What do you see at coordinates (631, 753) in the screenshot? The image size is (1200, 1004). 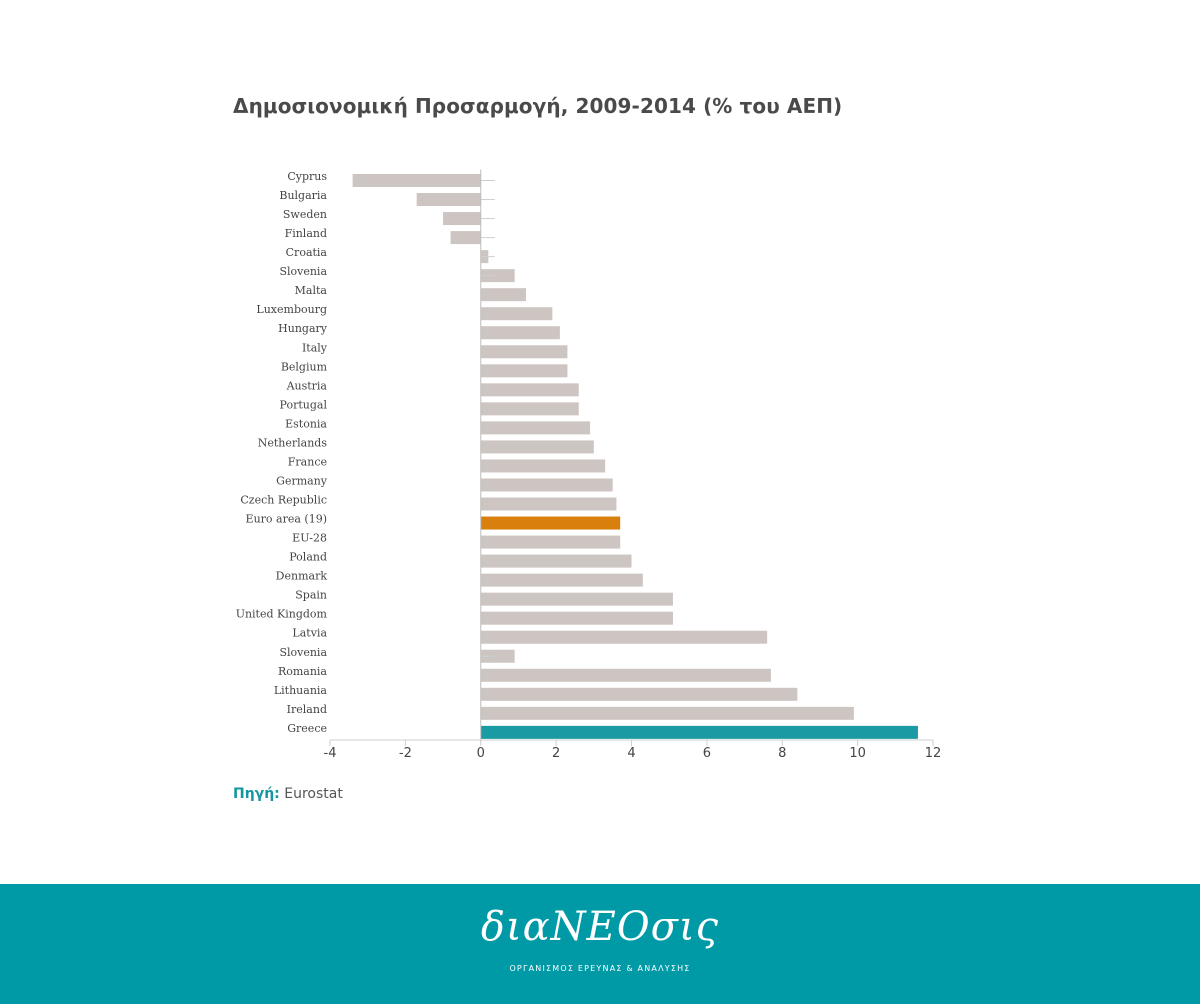 I see `x-tick-label: 4` at bounding box center [631, 753].